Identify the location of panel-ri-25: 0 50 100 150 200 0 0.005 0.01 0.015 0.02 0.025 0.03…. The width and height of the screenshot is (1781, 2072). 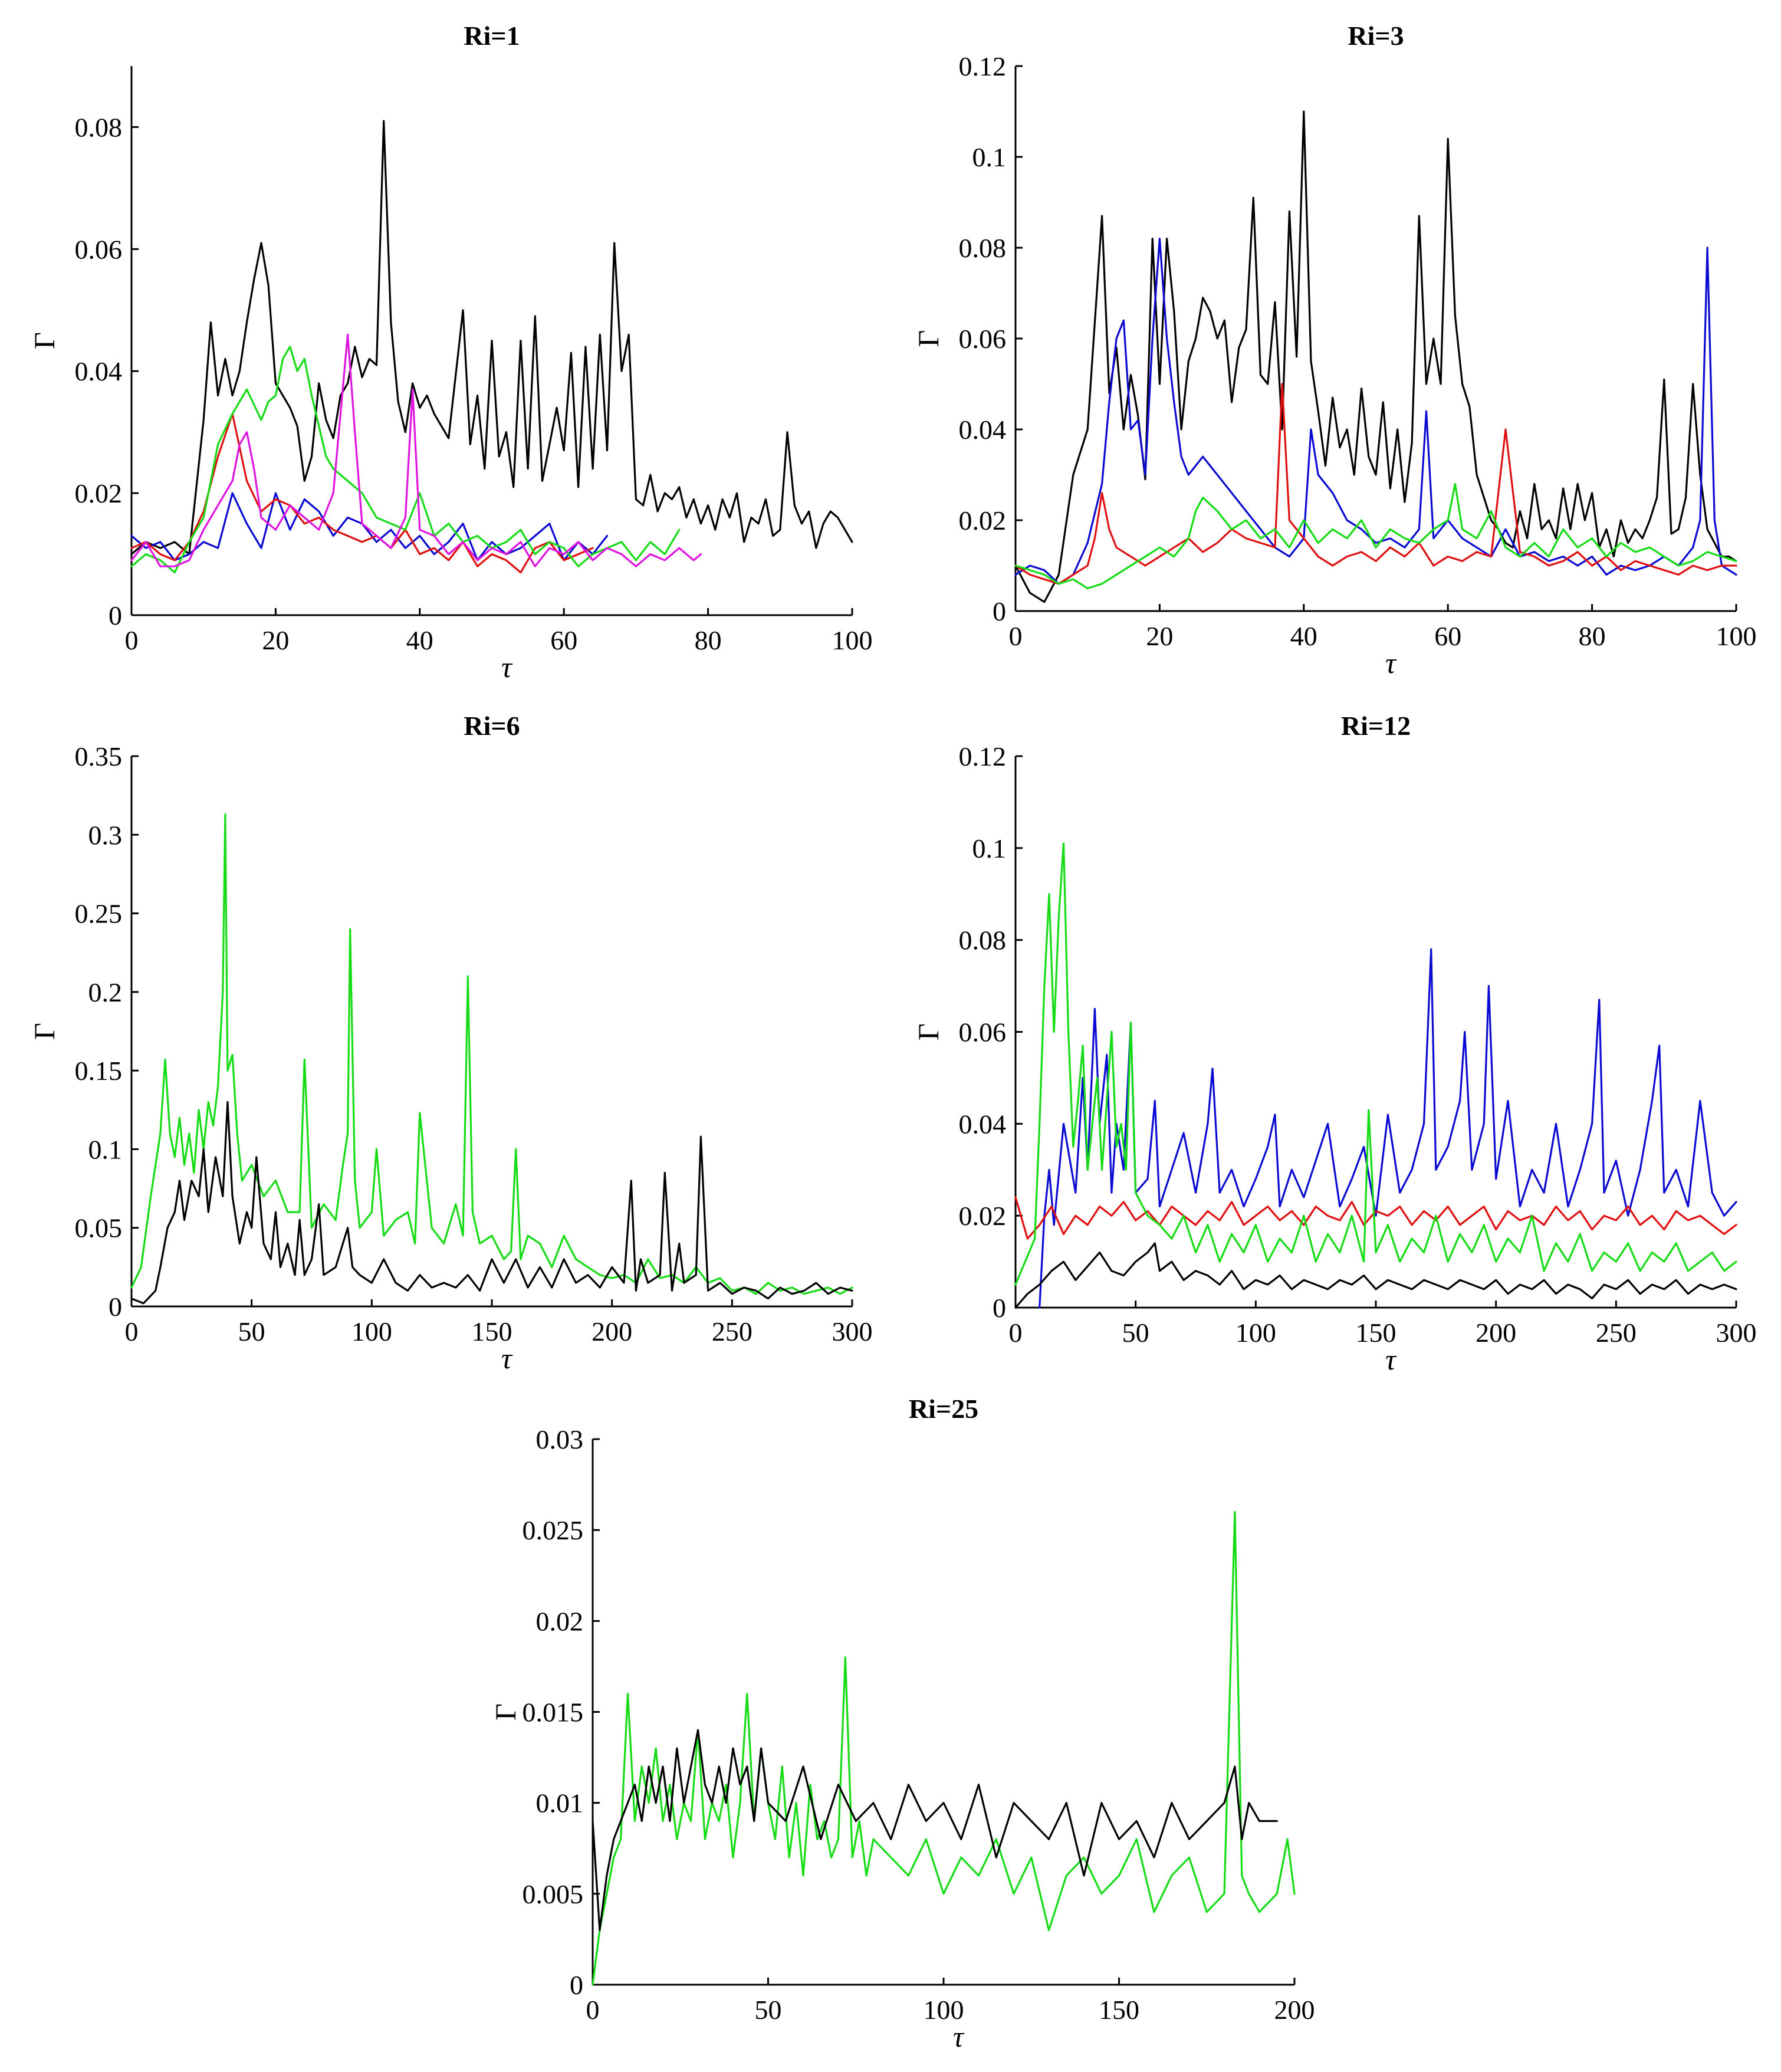
(902, 1723).